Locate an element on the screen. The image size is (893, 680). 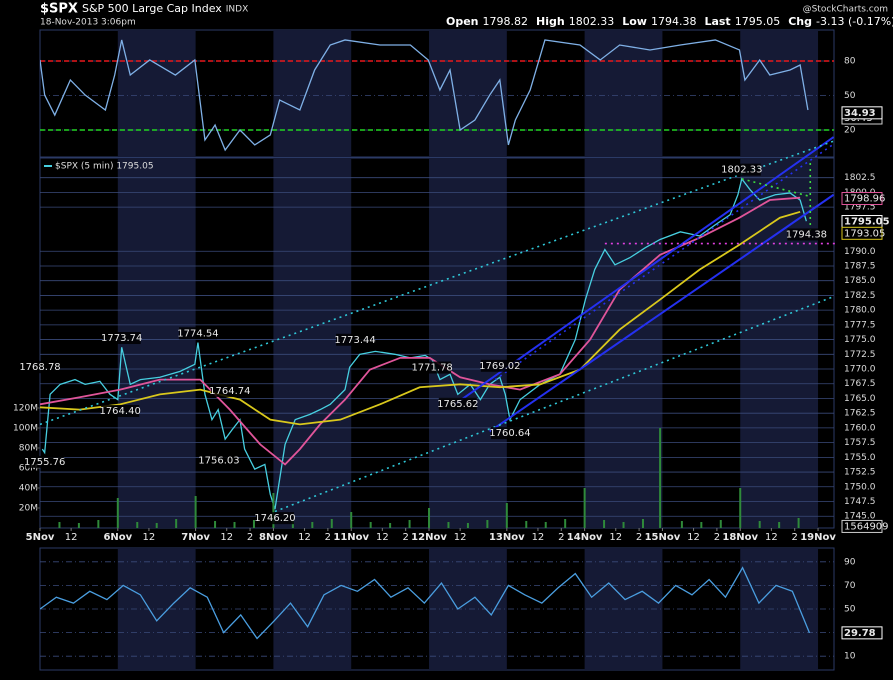
y-tick-label: 1745.0 is located at coordinates (860, 517).